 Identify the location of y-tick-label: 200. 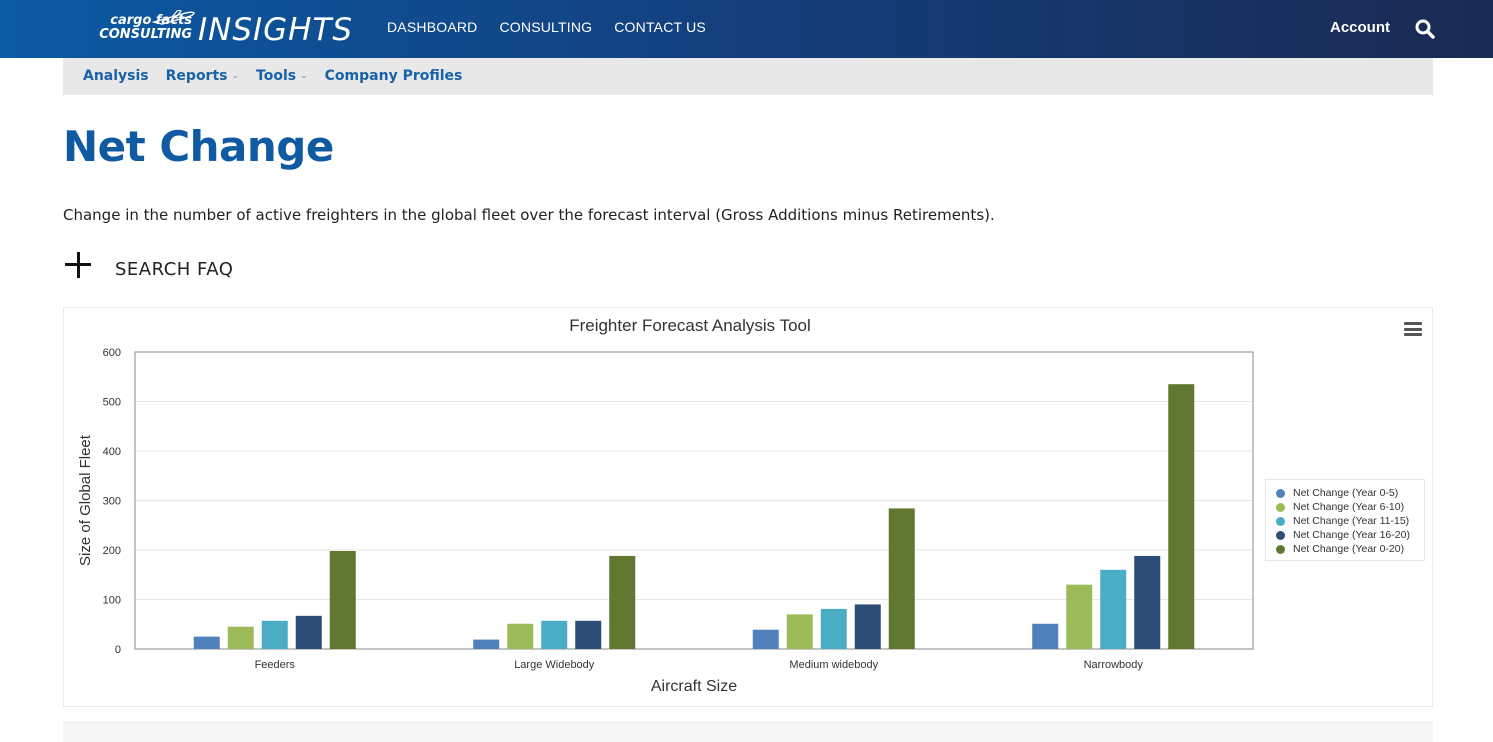
(112, 551).